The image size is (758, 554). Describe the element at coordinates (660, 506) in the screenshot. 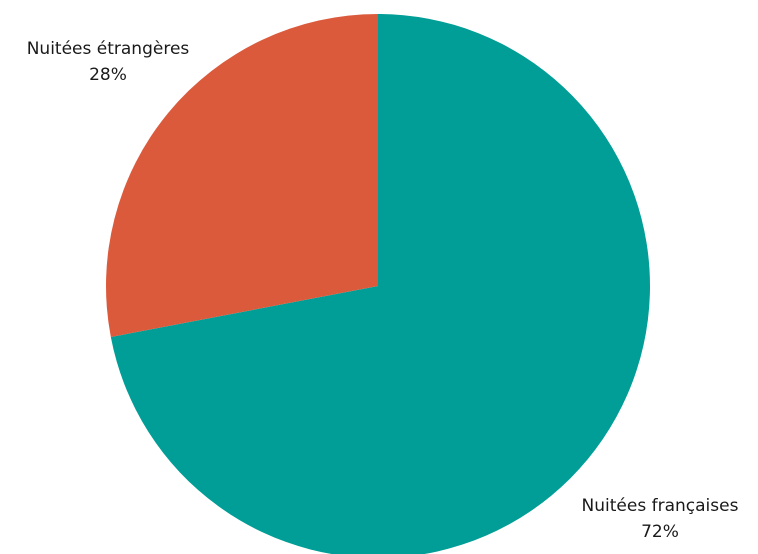

I see `slice-label-francaises: Nuitées françaises` at that location.